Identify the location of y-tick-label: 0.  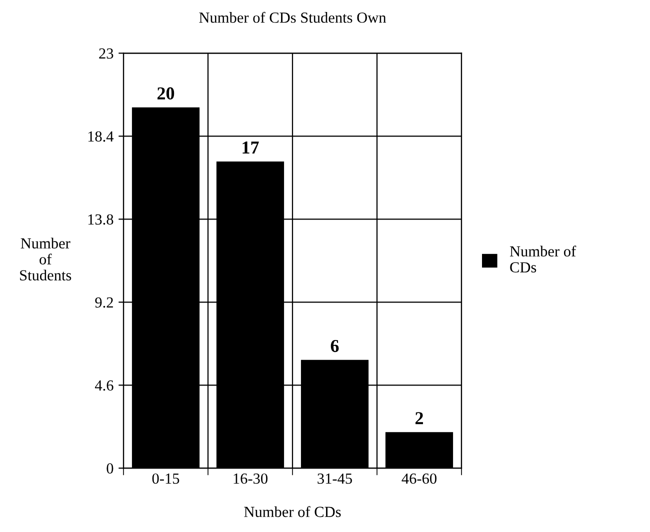
(110, 468).